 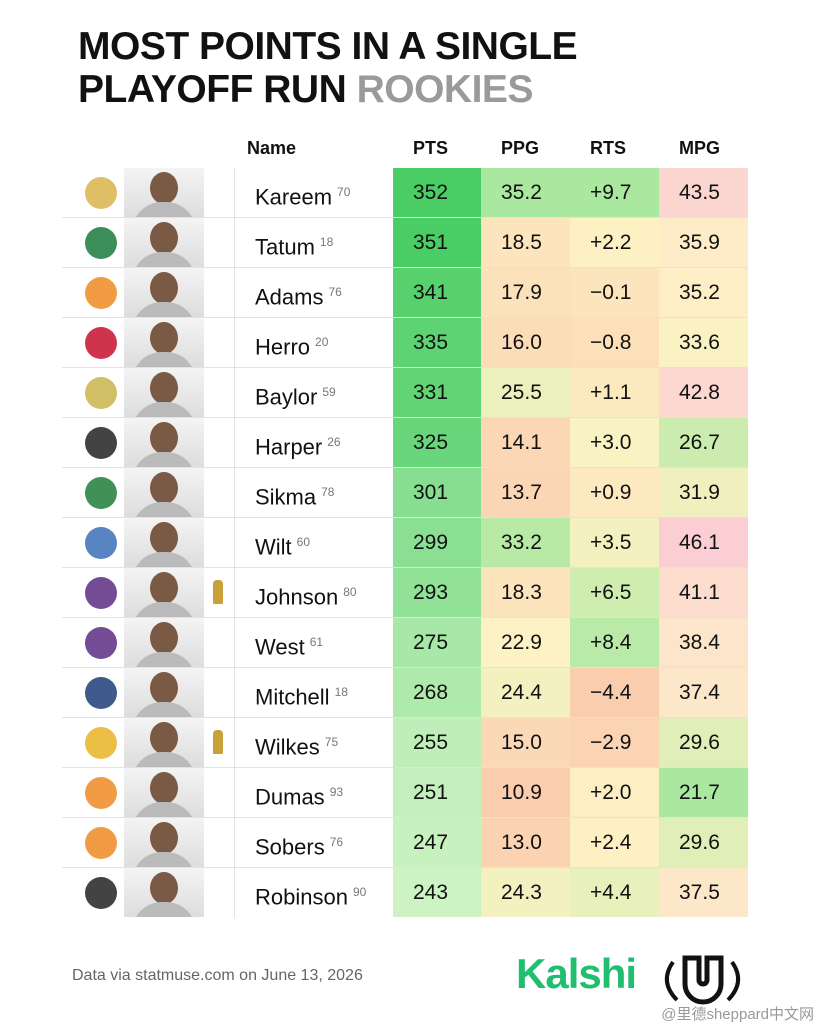 I want to click on stat-cell: 31.9, so click(x=703, y=492).